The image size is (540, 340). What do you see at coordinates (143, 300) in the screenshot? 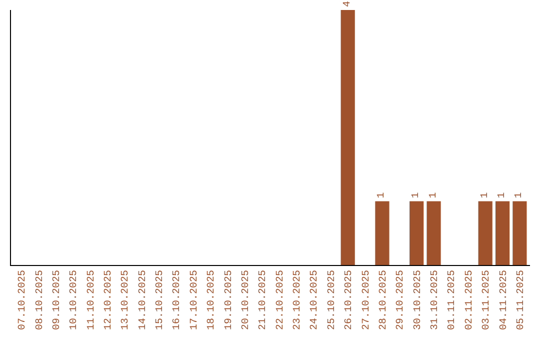
I see `x-tick-label: 14.10.2025` at bounding box center [143, 300].